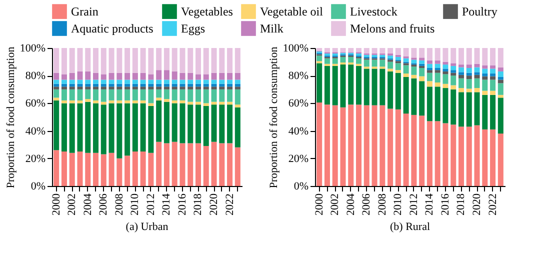 This screenshot has height=260, width=550. What do you see at coordinates (480, 11) in the screenshot?
I see `legend-label: Poultry` at bounding box center [480, 11].